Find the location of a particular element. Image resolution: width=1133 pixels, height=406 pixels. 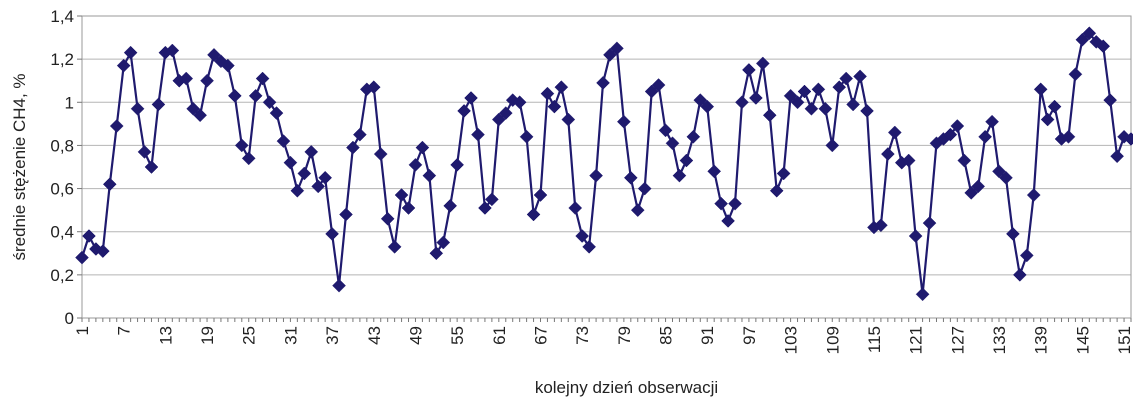

y-tick-label: 1,4 is located at coordinates (62, 16).